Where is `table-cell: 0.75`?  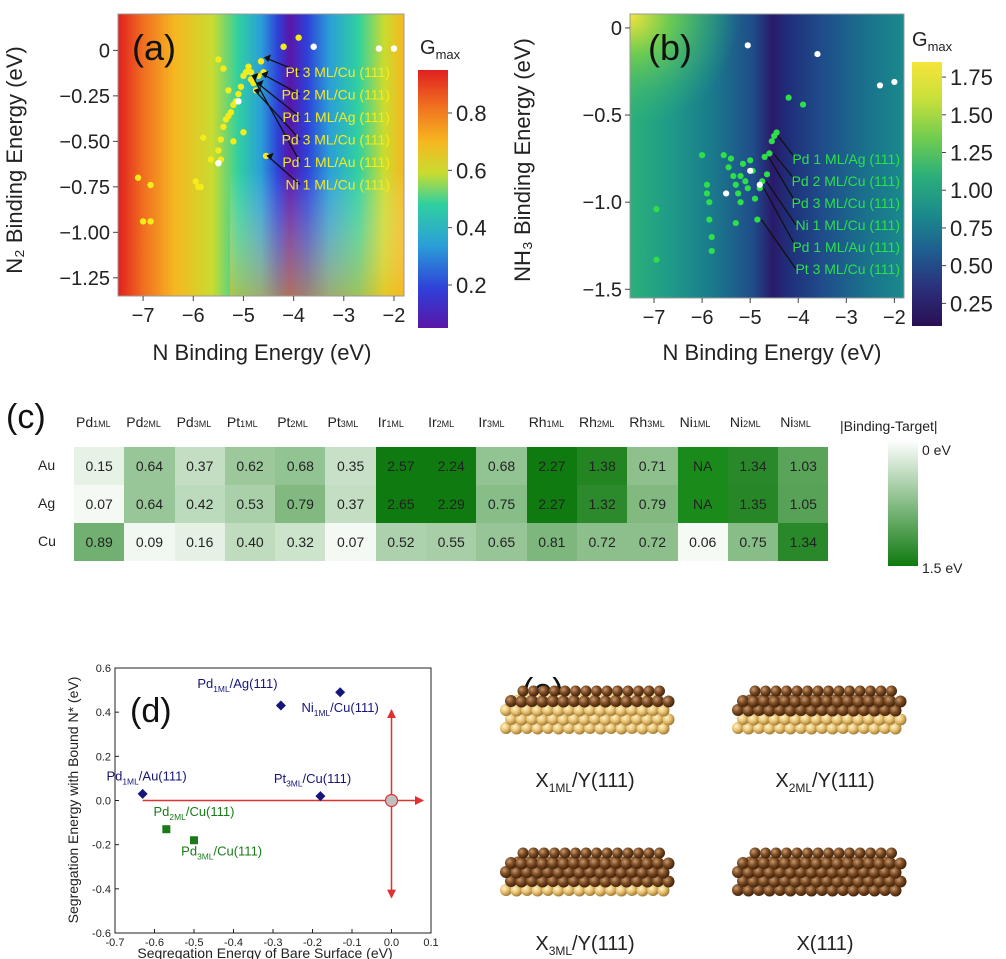 table-cell: 0.75 is located at coordinates (753, 542).